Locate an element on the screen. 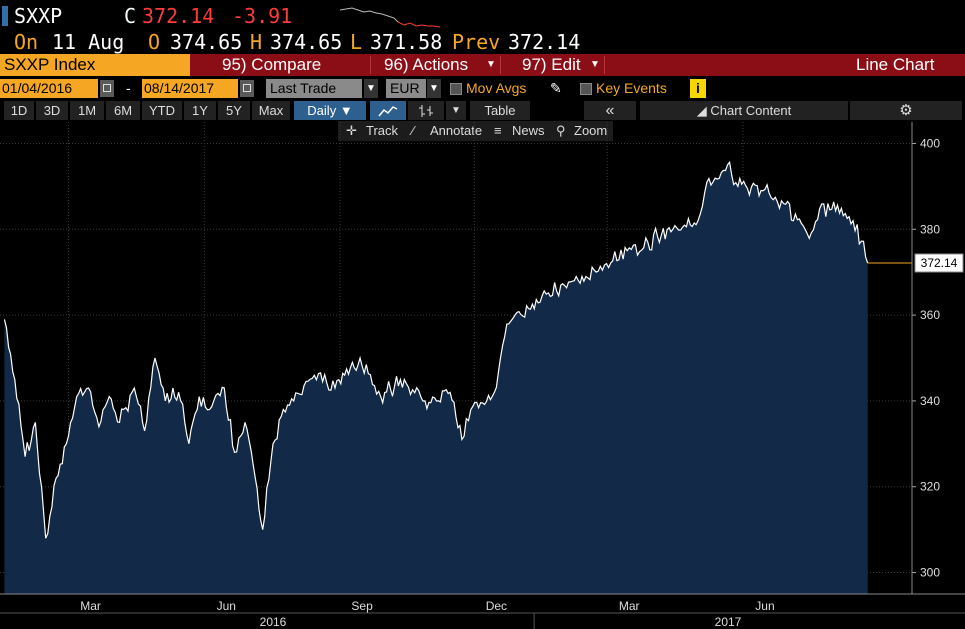  y-axis: 400 380 360 340 320 300 is located at coordinates (925, 358).